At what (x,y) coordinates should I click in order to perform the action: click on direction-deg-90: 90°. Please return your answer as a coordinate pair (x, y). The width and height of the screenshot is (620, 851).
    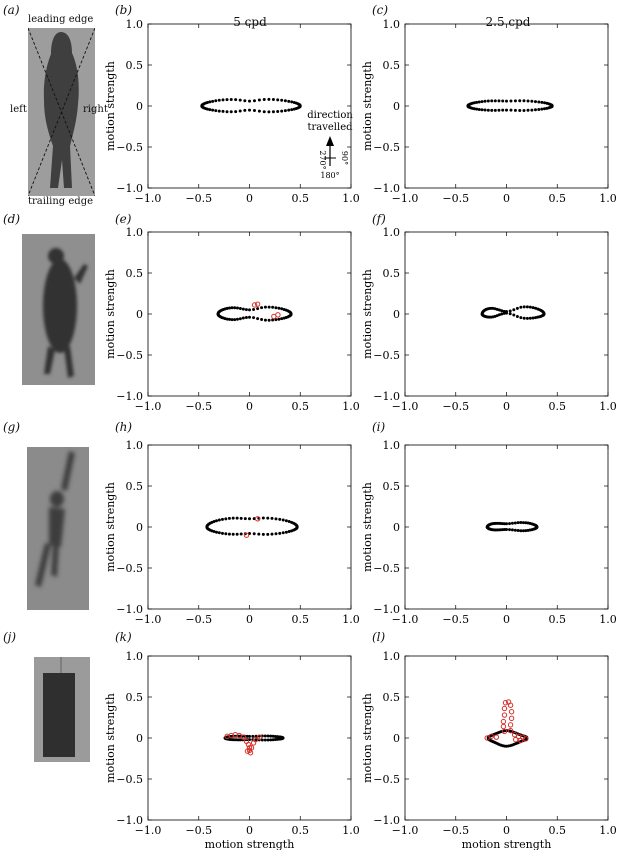
    Looking at the image, I should click on (344, 158).